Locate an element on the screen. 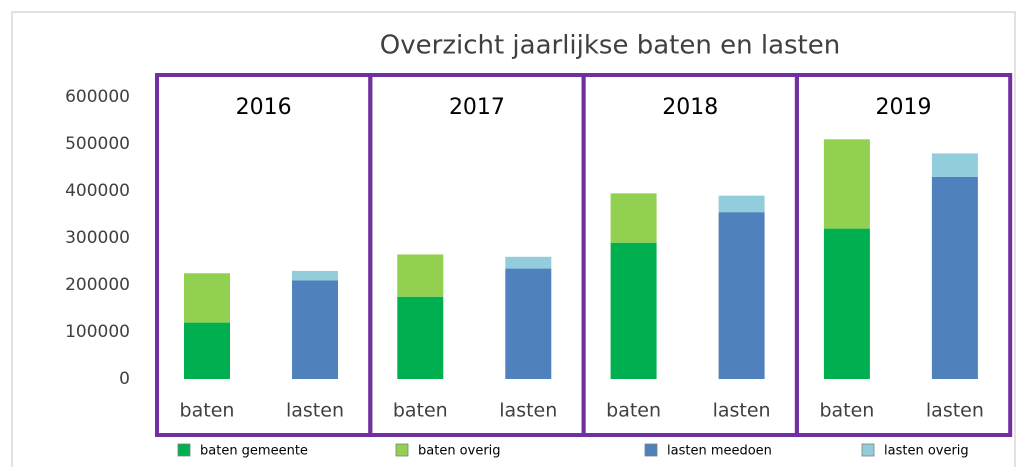 The height and width of the screenshot is (467, 1025). y-tick-label: 200000 is located at coordinates (97, 285).